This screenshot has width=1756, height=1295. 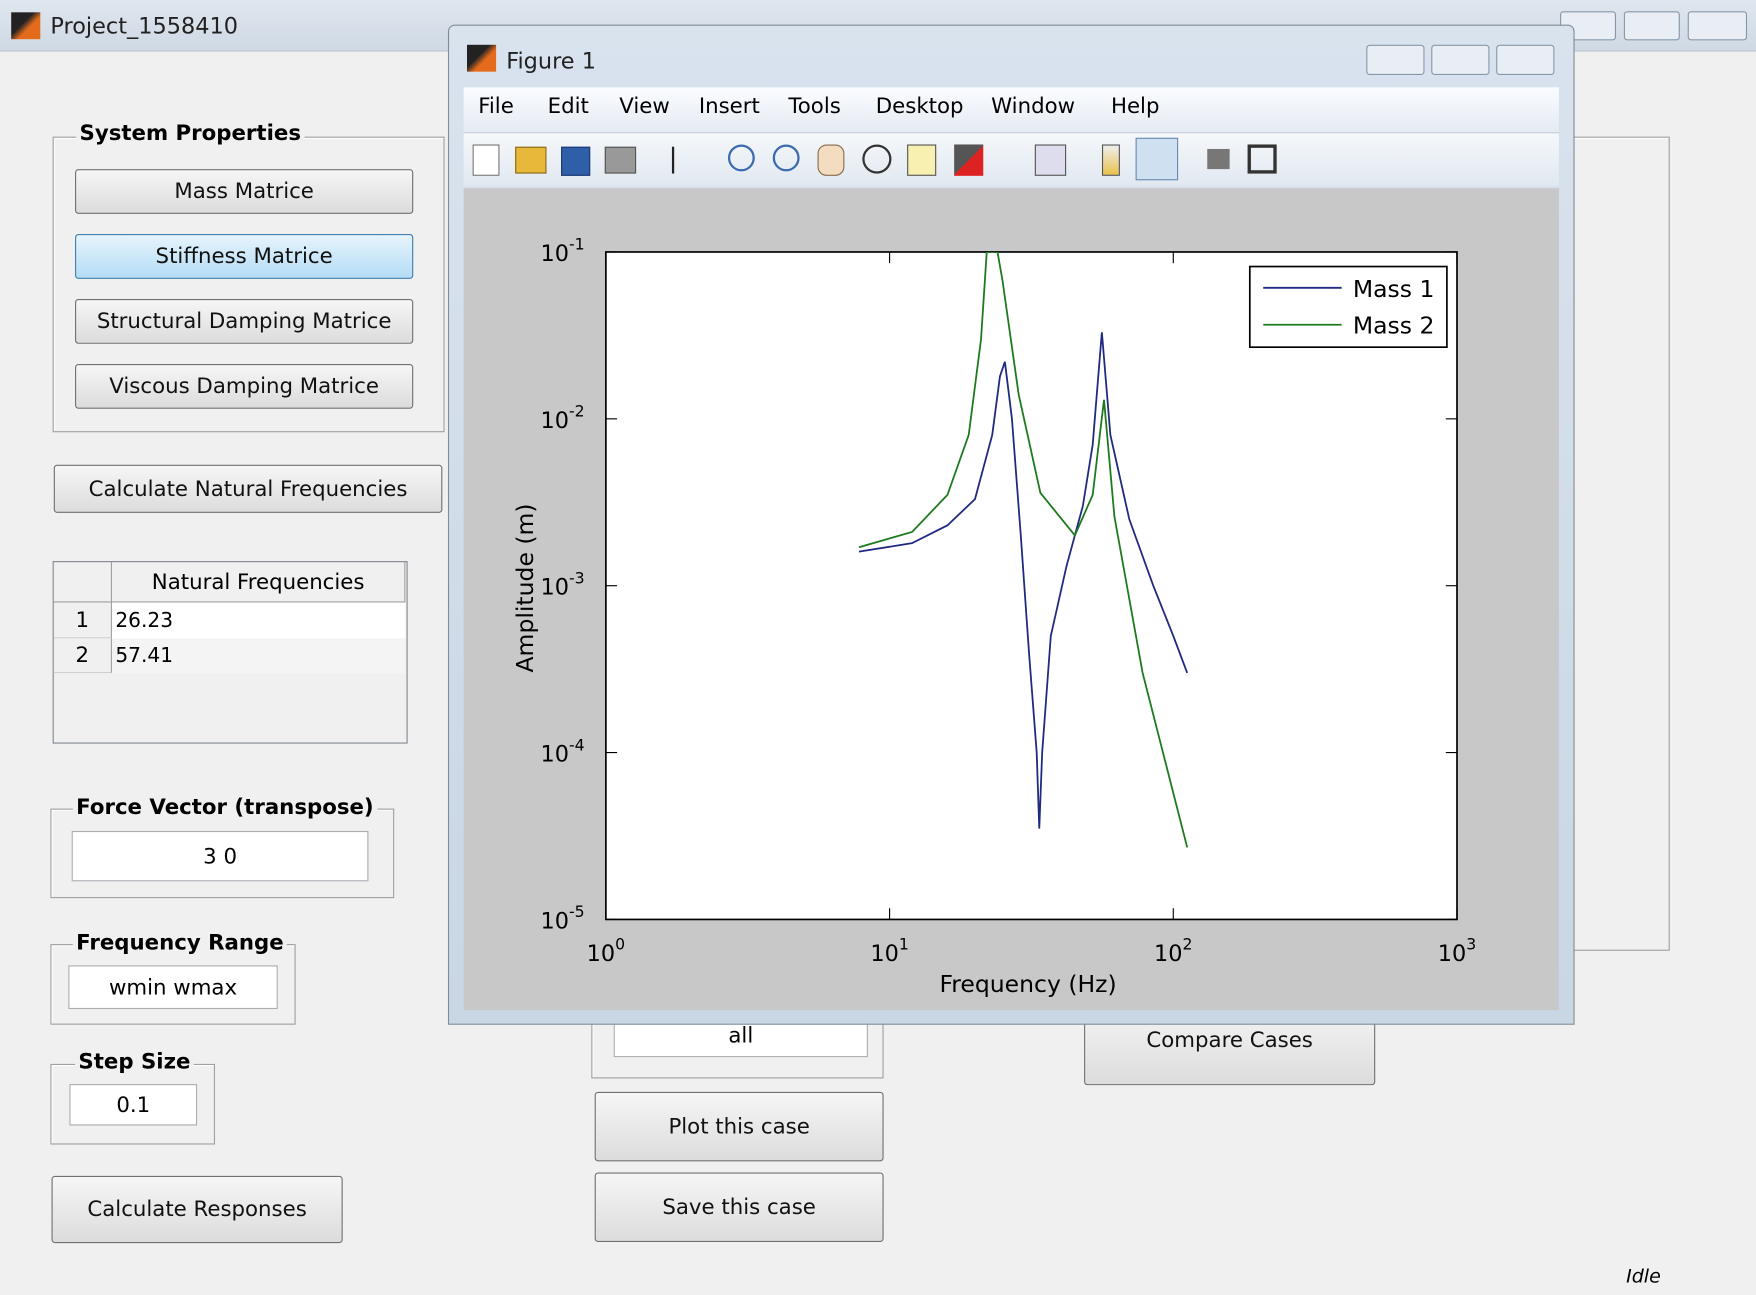 What do you see at coordinates (248, 488) in the screenshot?
I see `button: Calculate Natural Frequencies` at bounding box center [248, 488].